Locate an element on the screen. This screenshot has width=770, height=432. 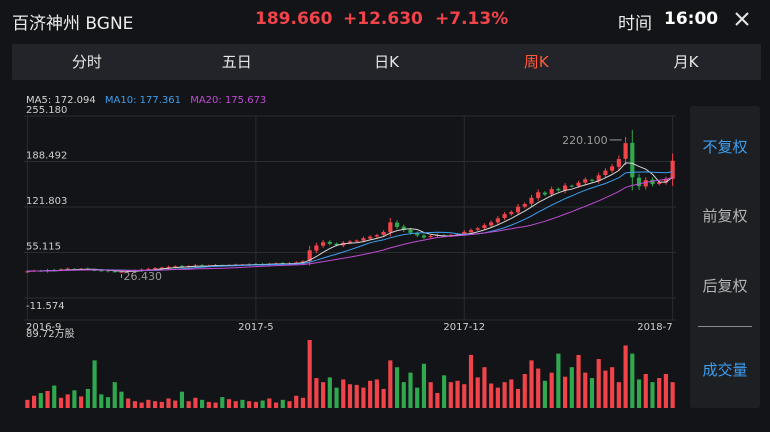
volume-option: 成交量 is located at coordinates (725, 370).